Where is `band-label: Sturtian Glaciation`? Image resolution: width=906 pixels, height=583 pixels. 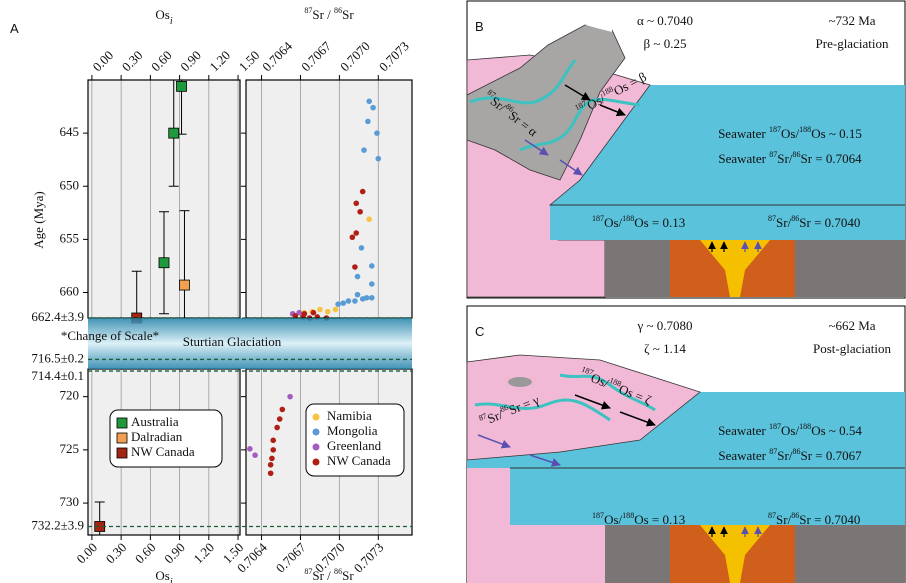 band-label: Sturtian Glaciation is located at coordinates (232, 341).